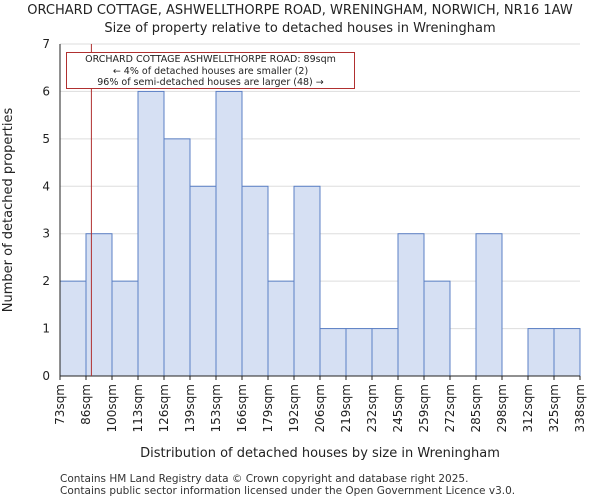 The width and height of the screenshot is (600, 500). What do you see at coordinates (46, 186) in the screenshot?
I see `y-tick-label: 4` at bounding box center [46, 186].